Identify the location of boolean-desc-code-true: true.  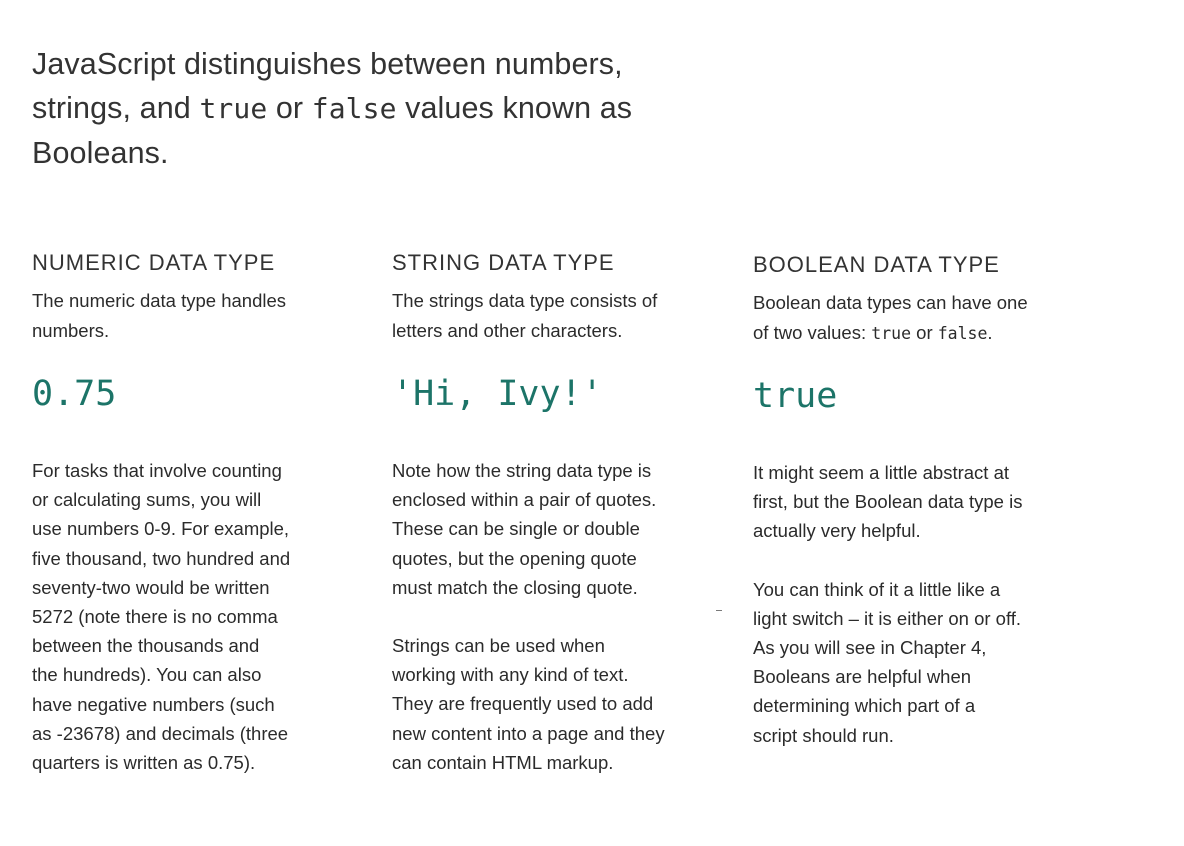
(891, 333).